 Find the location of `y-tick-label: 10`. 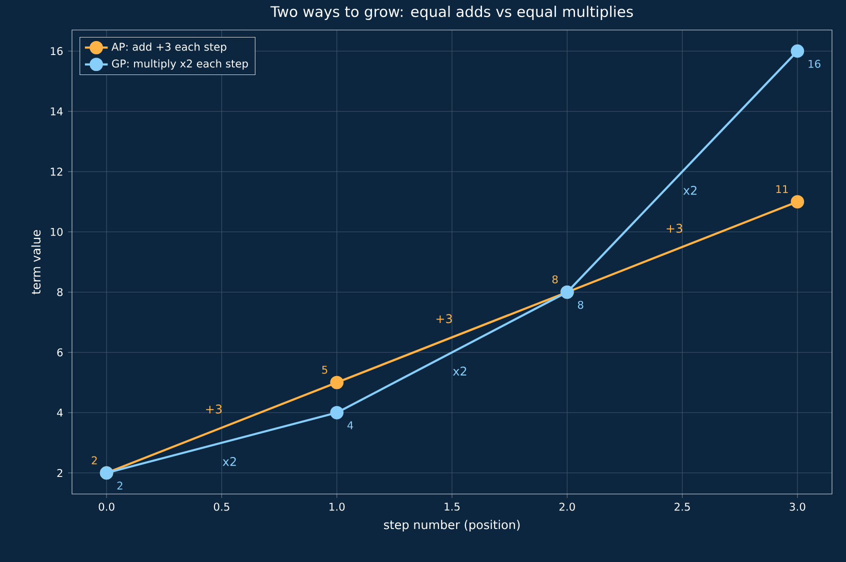

y-tick-label: 10 is located at coordinates (56, 232).